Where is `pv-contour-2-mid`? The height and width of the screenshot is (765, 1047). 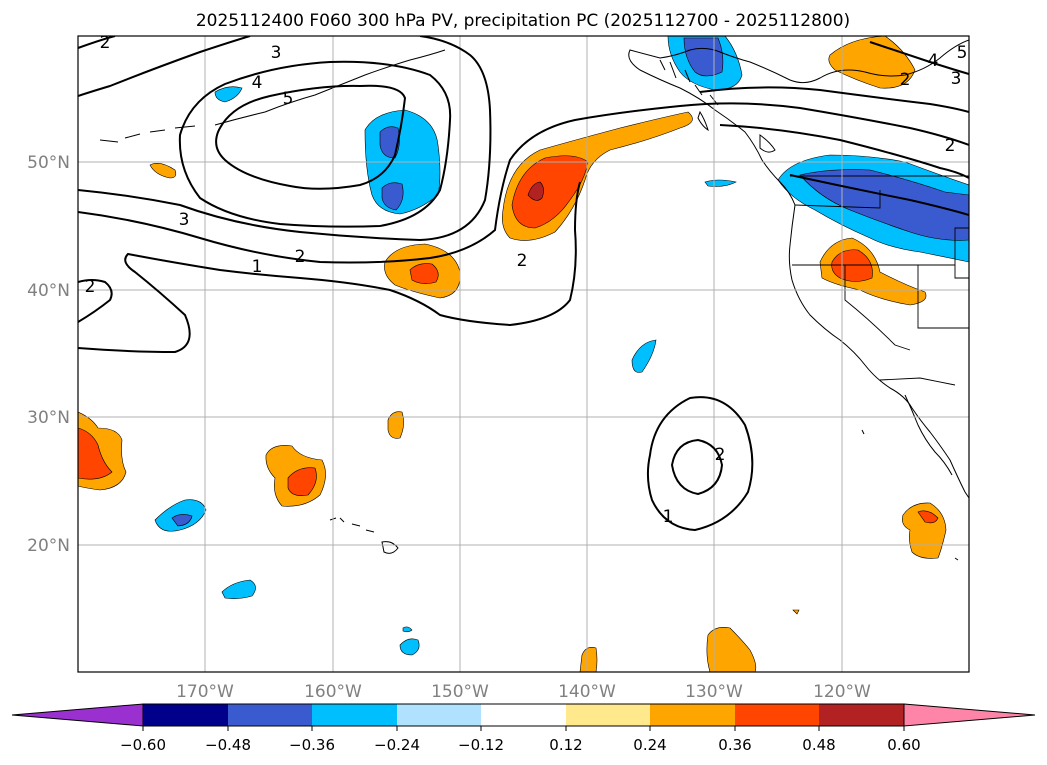 pv-contour-2-mid is located at coordinates (95, 301).